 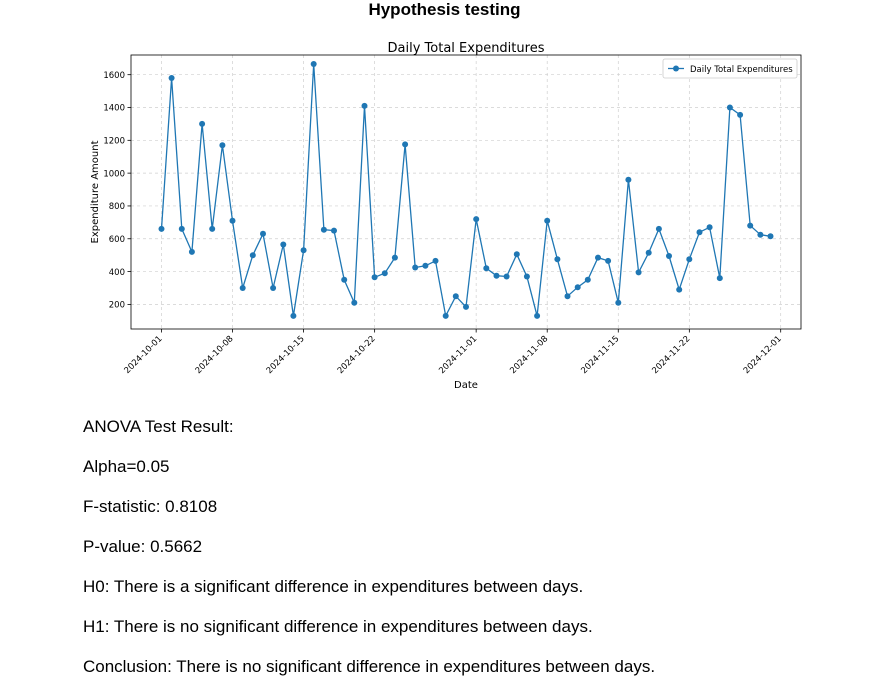 What do you see at coordinates (158, 426) in the screenshot?
I see `results-heading: ANOVA Test Result:` at bounding box center [158, 426].